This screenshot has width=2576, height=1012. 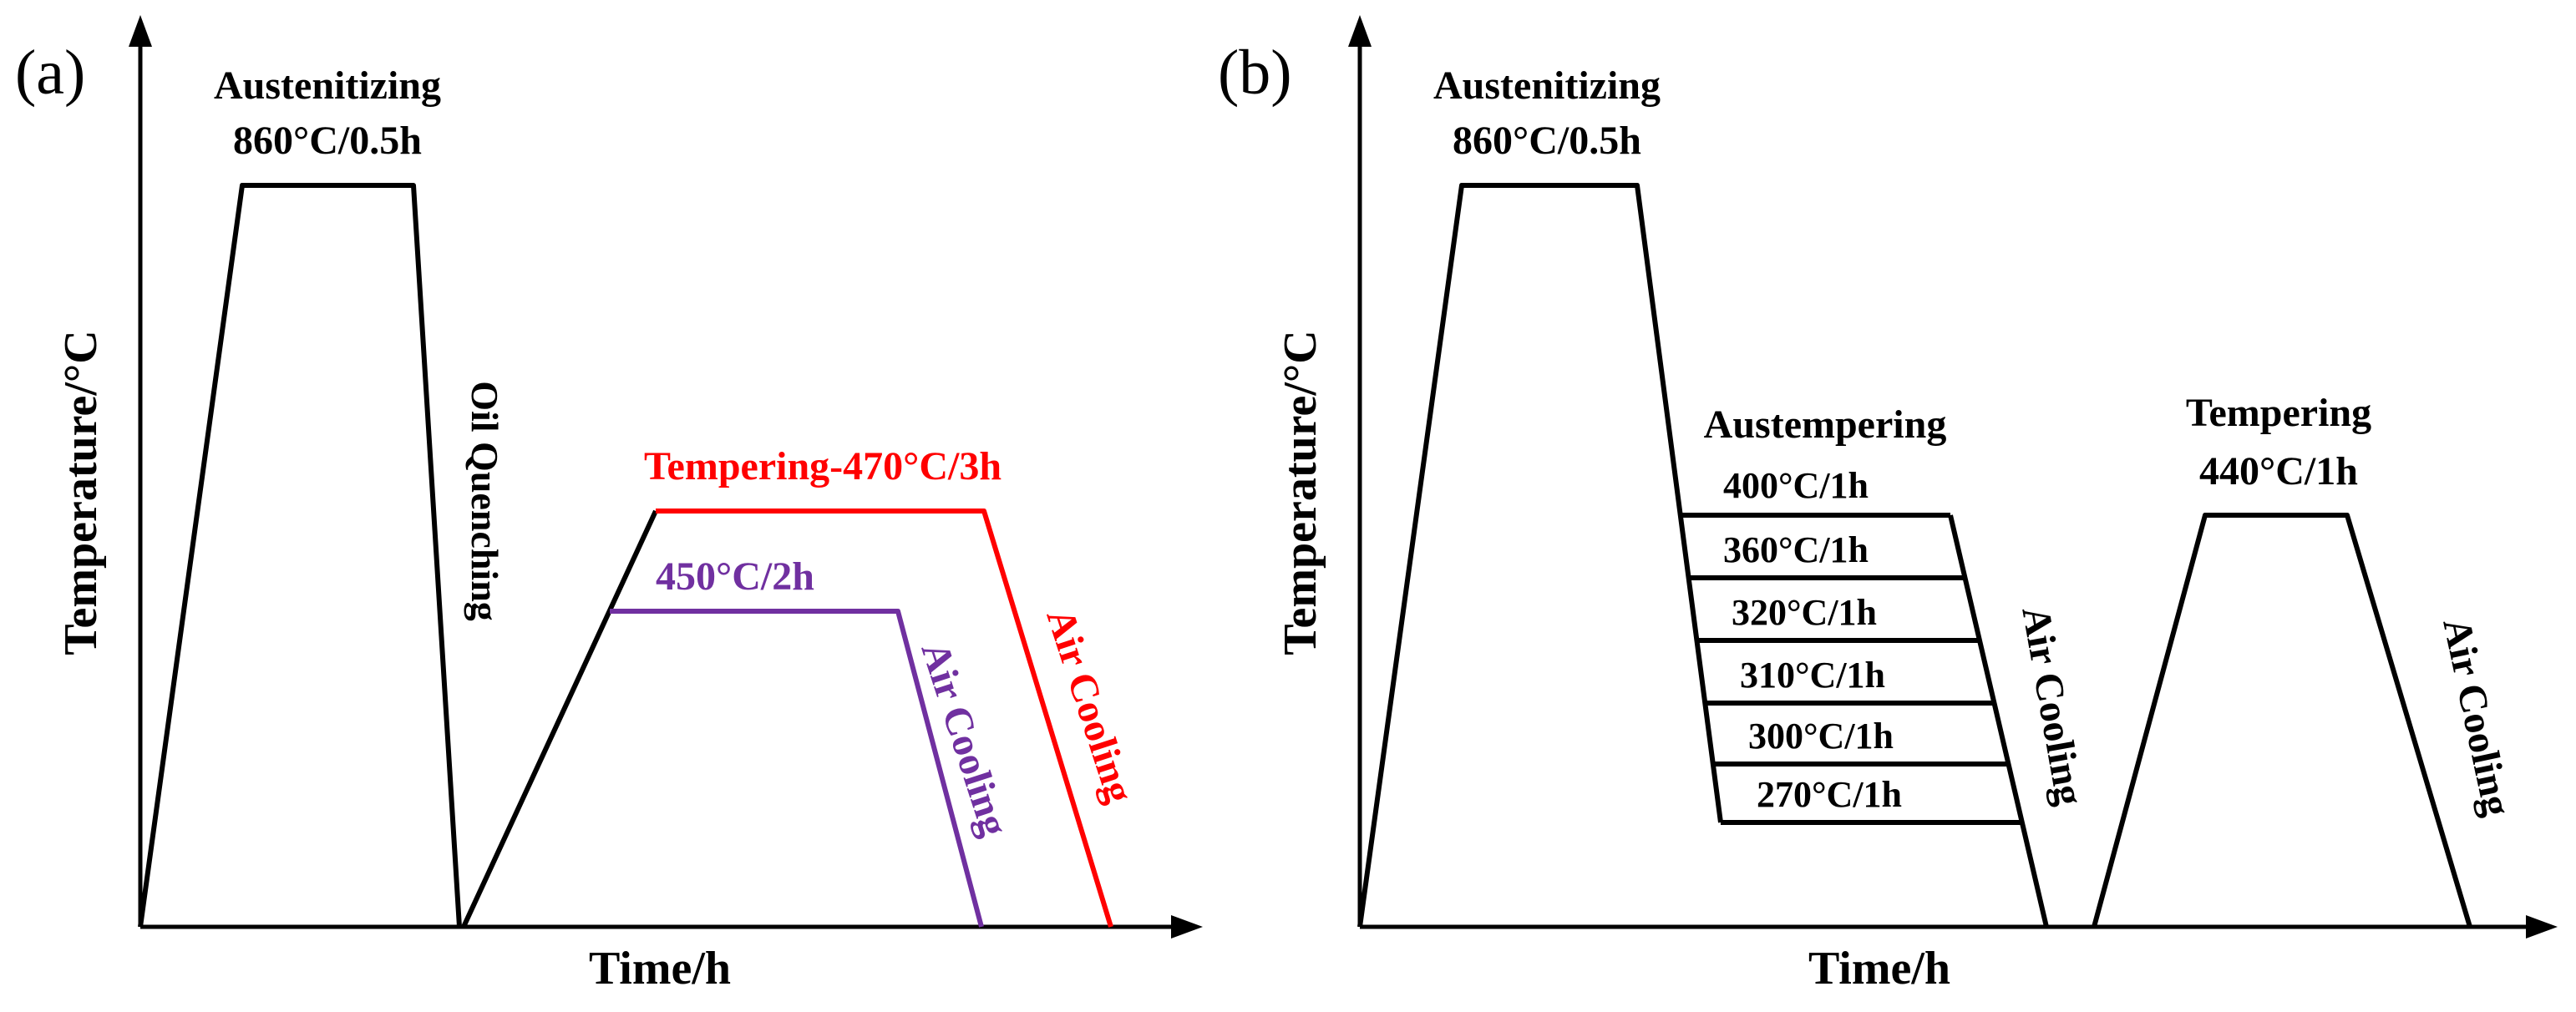 I want to click on panel-b-austempering-holds, so click(x=1850, y=669).